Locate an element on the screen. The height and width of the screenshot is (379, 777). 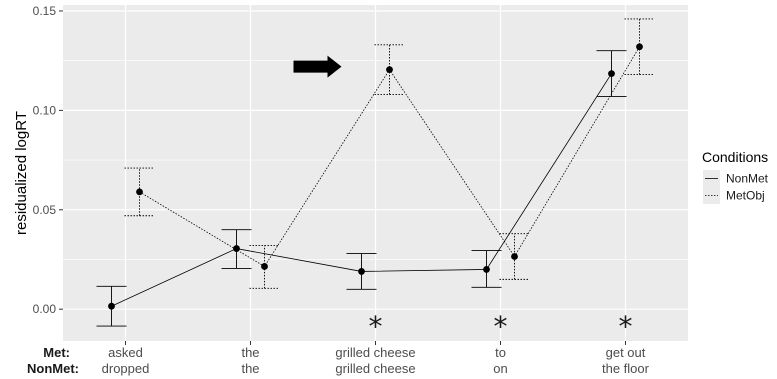
y-tick-label: 0.15 is located at coordinates (45, 11).